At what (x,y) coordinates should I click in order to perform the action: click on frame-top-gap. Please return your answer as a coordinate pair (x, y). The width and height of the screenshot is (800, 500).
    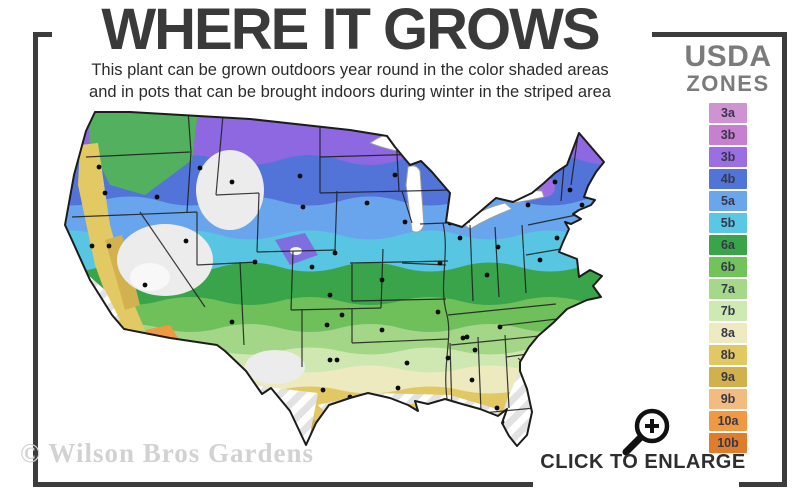
    Looking at the image, I should click on (352, 33).